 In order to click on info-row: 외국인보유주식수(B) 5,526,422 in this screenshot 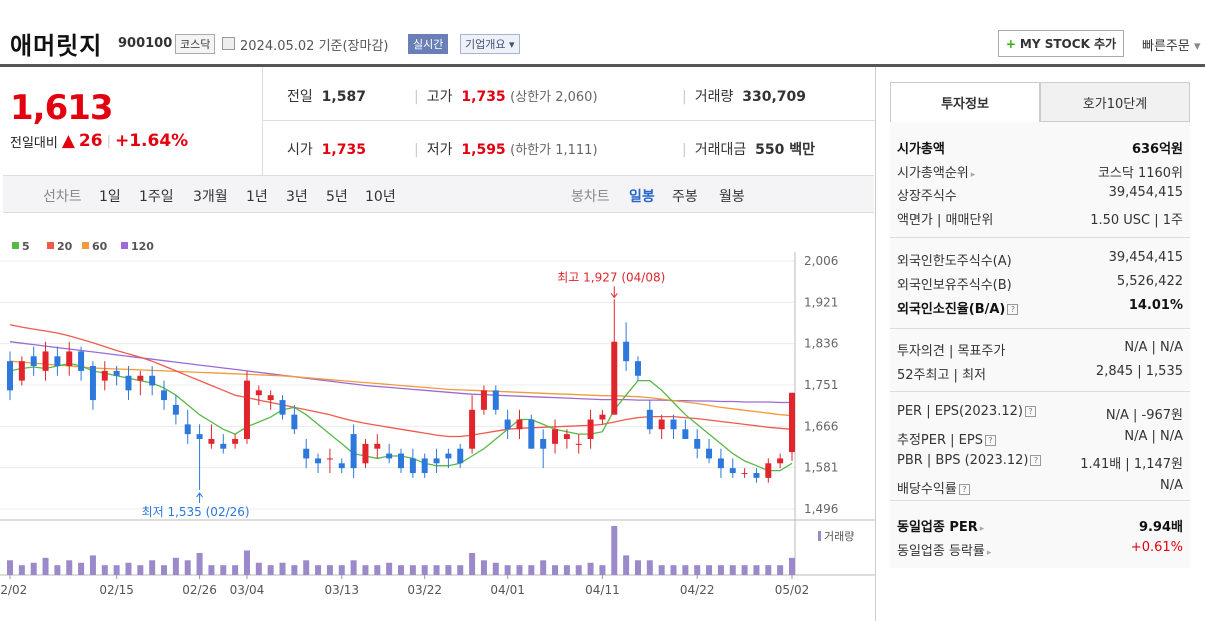, I will do `click(1040, 283)`.